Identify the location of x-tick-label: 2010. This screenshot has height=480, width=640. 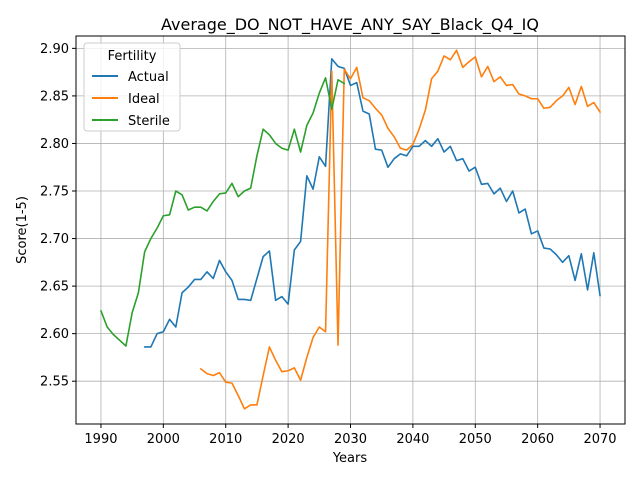
(225, 439).